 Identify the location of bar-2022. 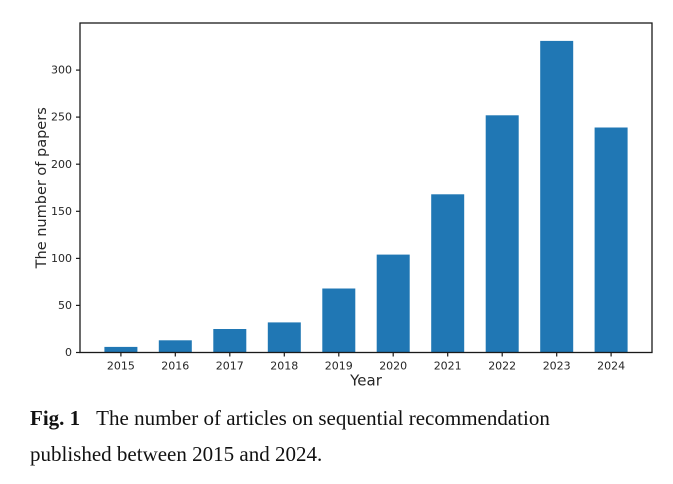
(502, 234).